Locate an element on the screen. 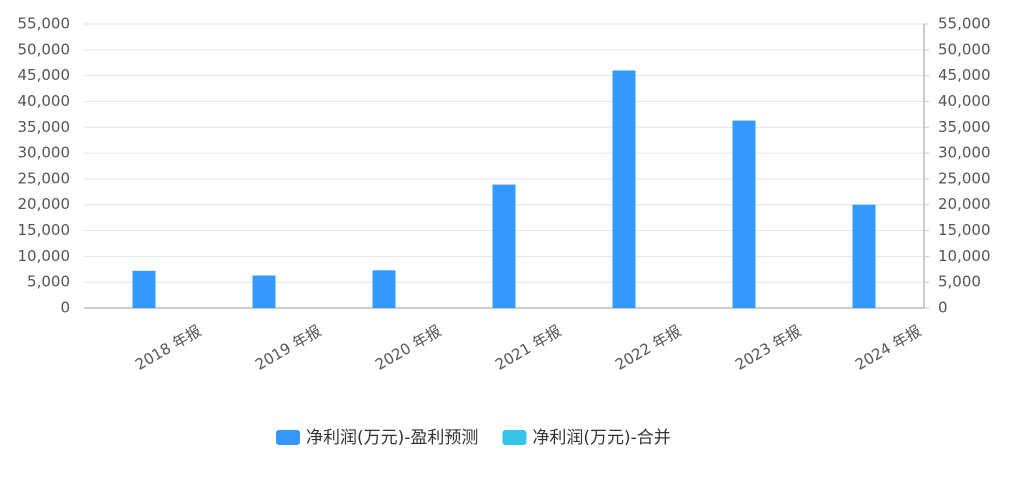 The width and height of the screenshot is (1024, 478). x-tick-label: 2021 年报 is located at coordinates (528, 348).